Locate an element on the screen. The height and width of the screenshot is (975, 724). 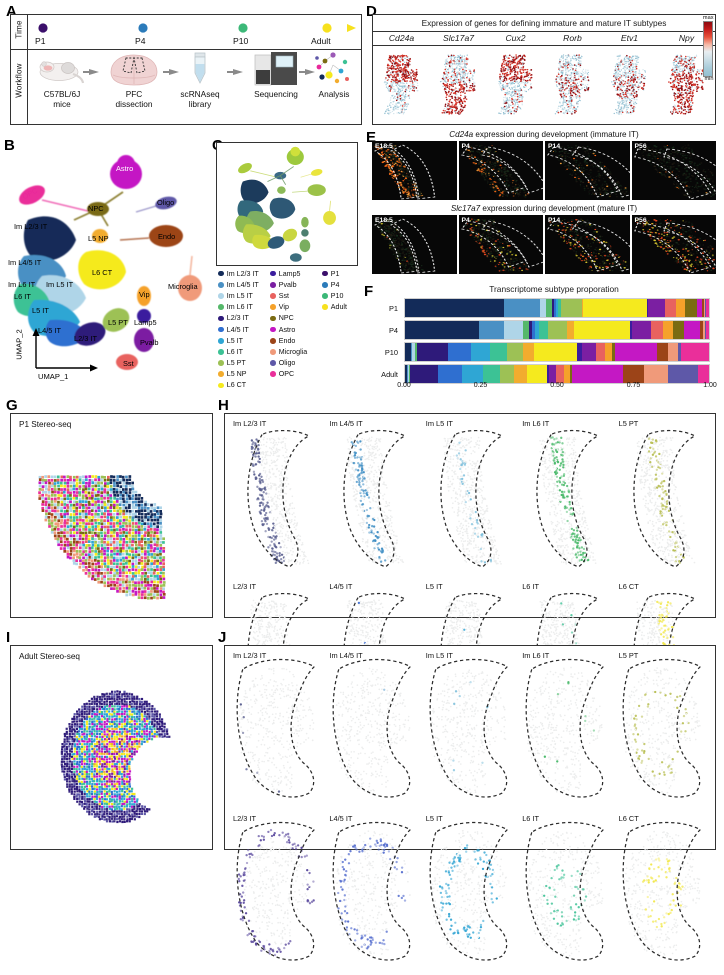
legend-item-microglia: Microglia is located at coordinates (288, 351).